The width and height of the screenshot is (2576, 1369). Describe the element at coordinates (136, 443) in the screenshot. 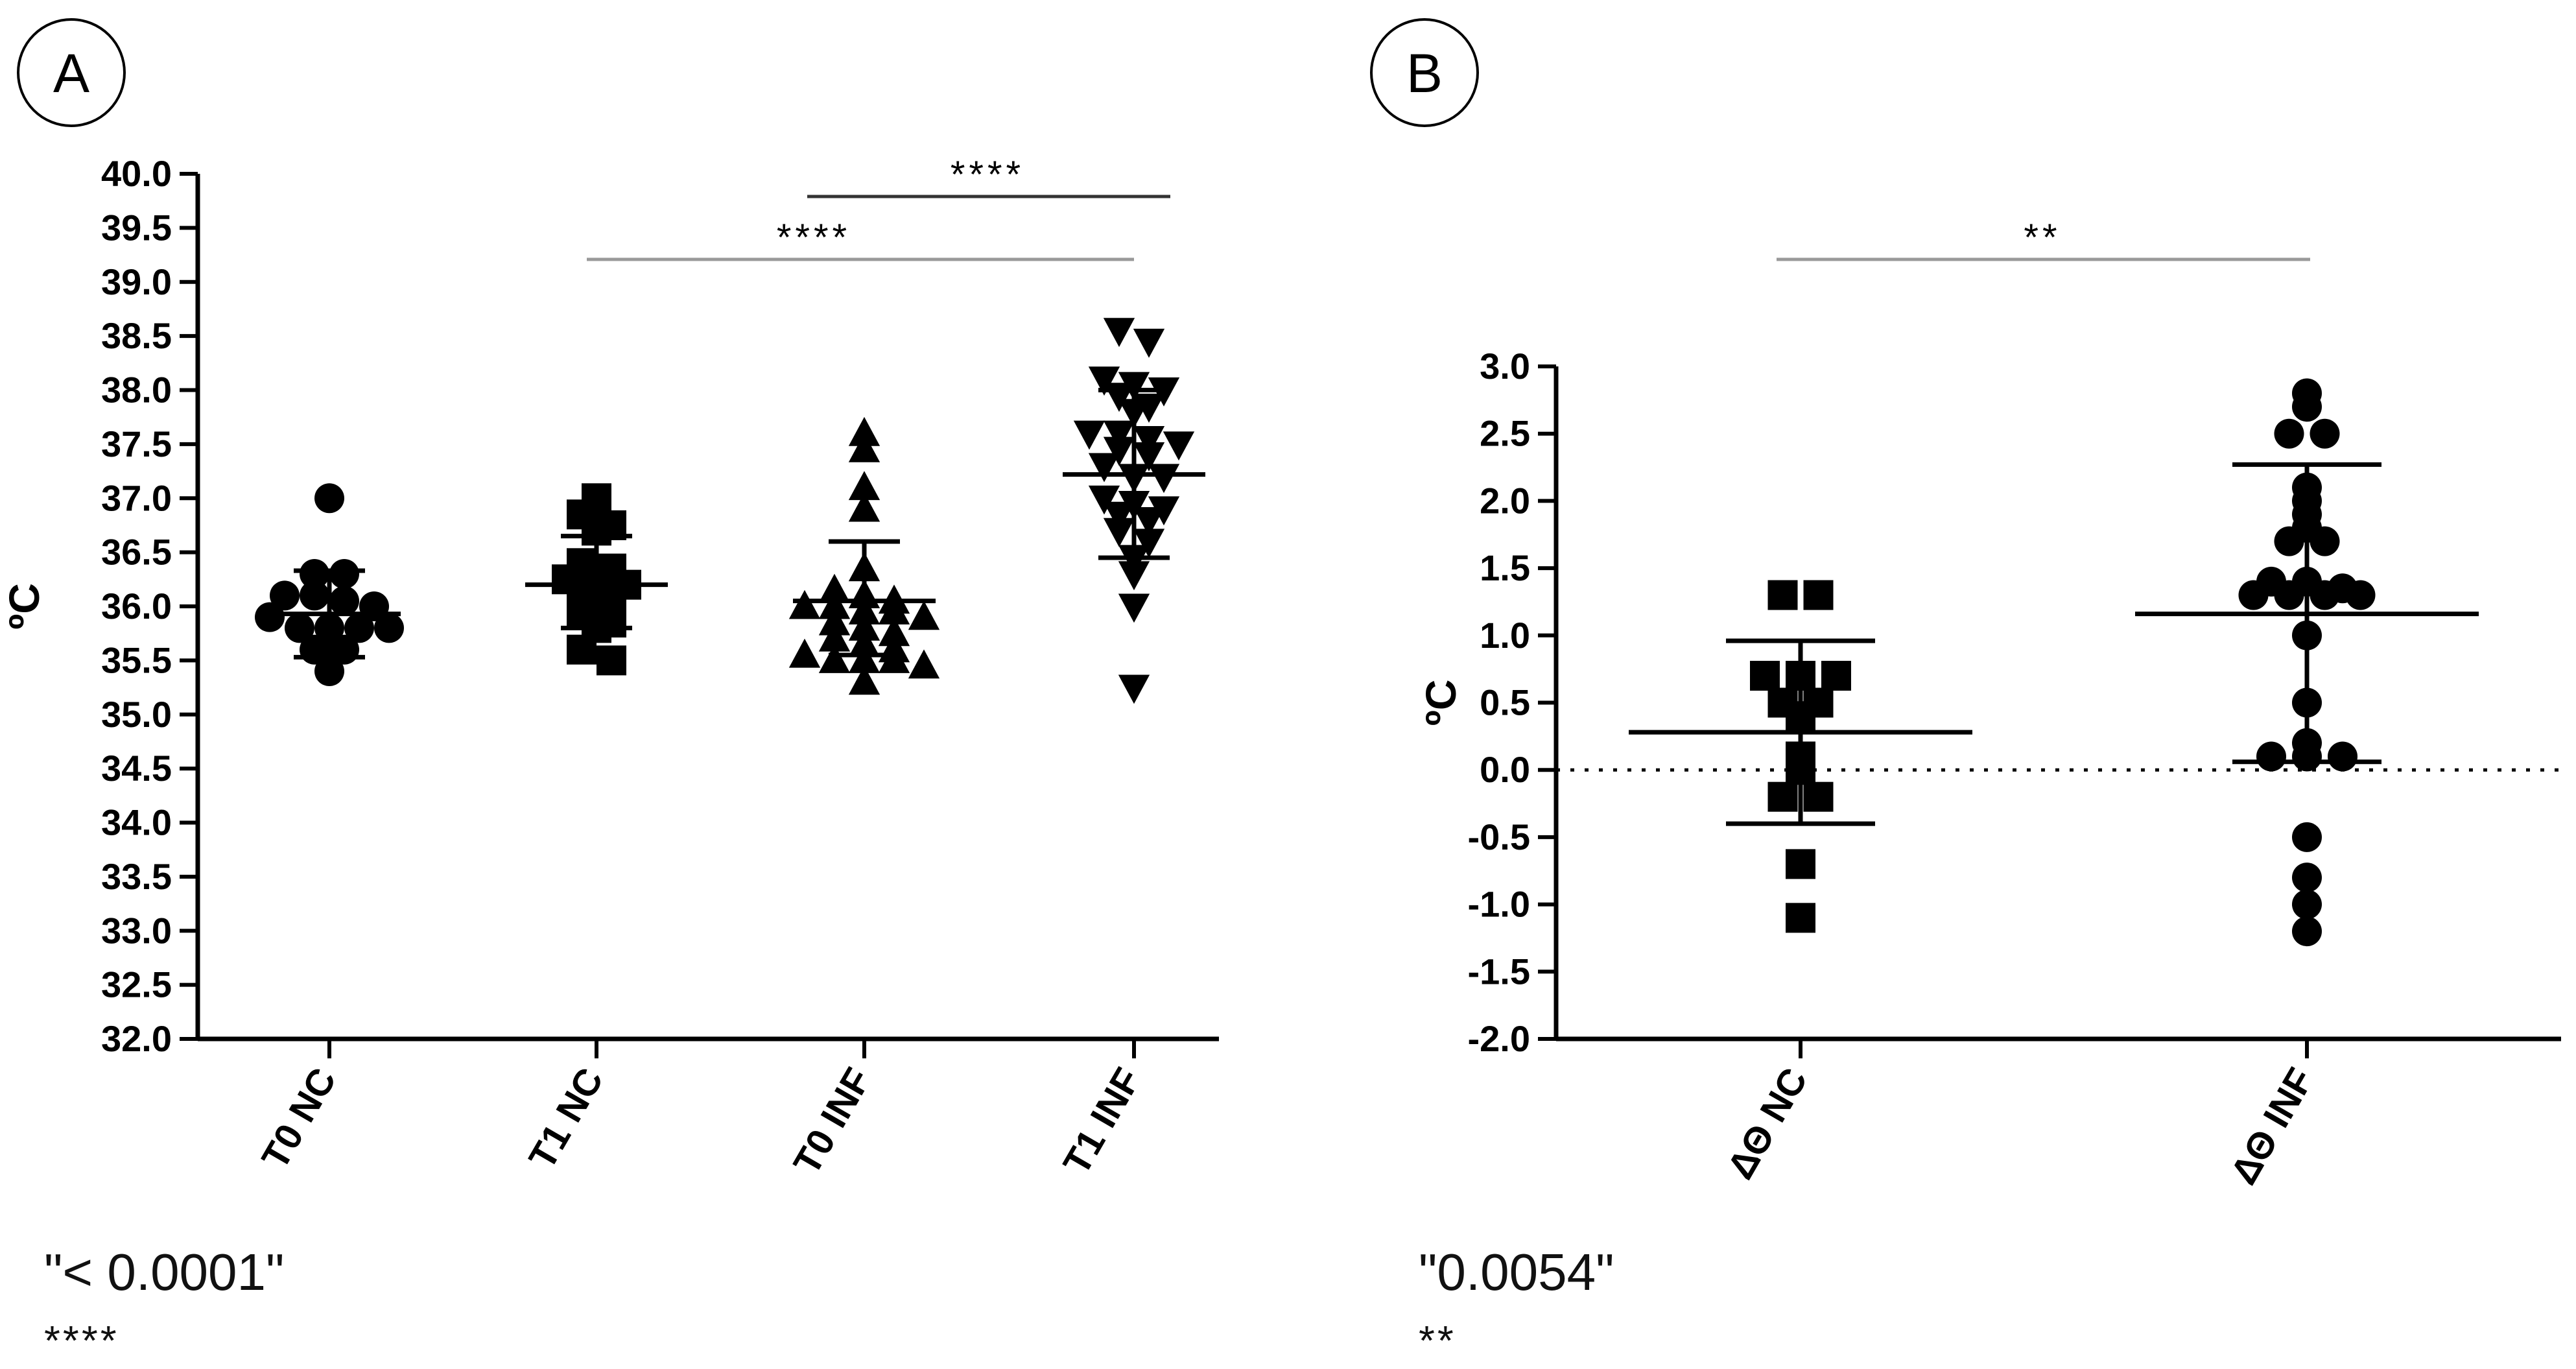

I see `panel-a-y-tick-label: 37.5` at that location.